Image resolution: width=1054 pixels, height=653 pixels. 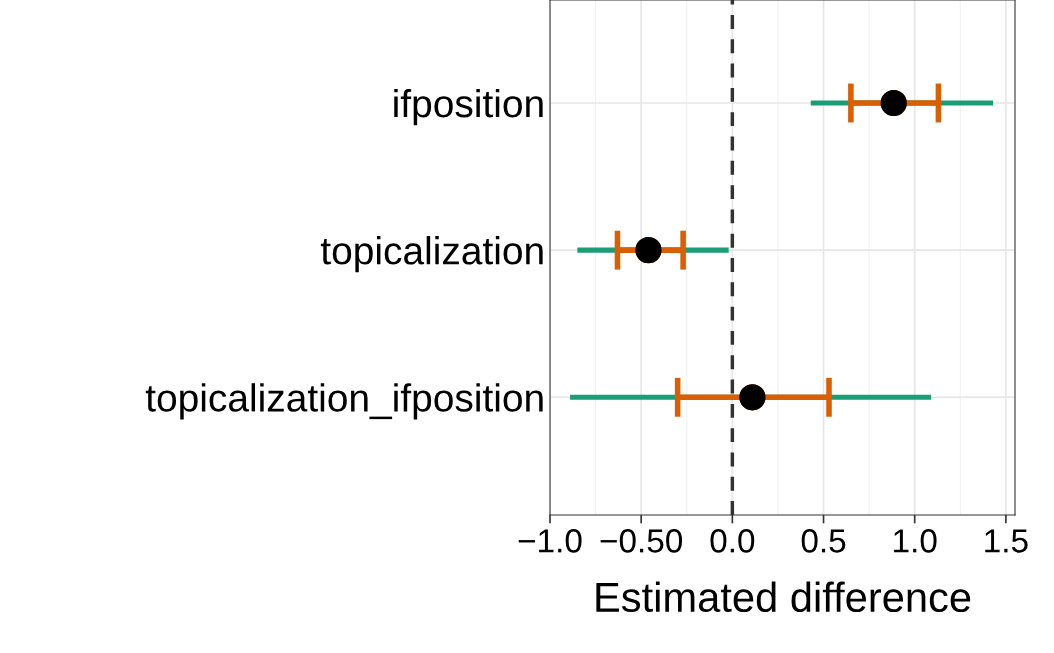 What do you see at coordinates (915, 541) in the screenshot?
I see `x-tick-label: 1.0` at bounding box center [915, 541].